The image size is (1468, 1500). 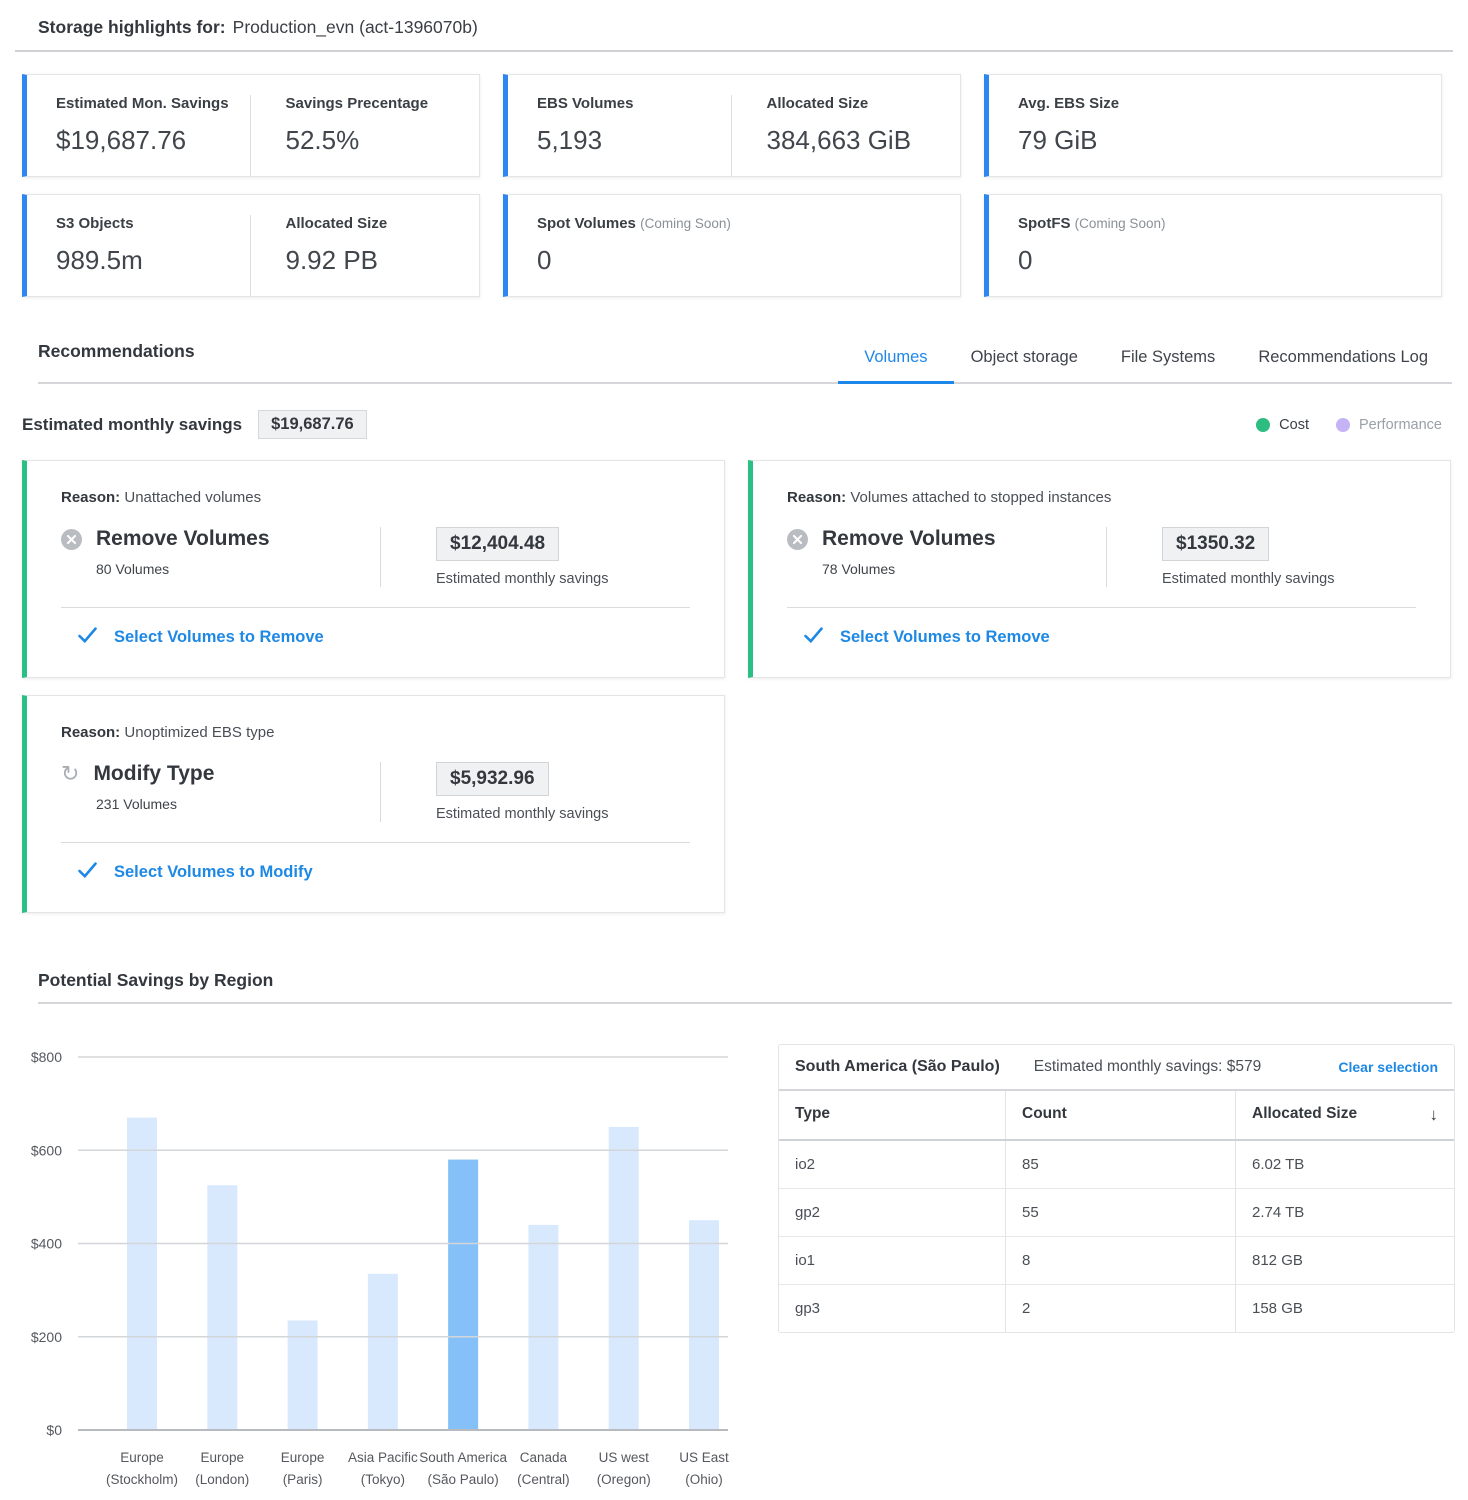 What do you see at coordinates (384, 872) in the screenshot?
I see `select-volumes-to-modify-link: Select Volumes to Modify` at bounding box center [384, 872].